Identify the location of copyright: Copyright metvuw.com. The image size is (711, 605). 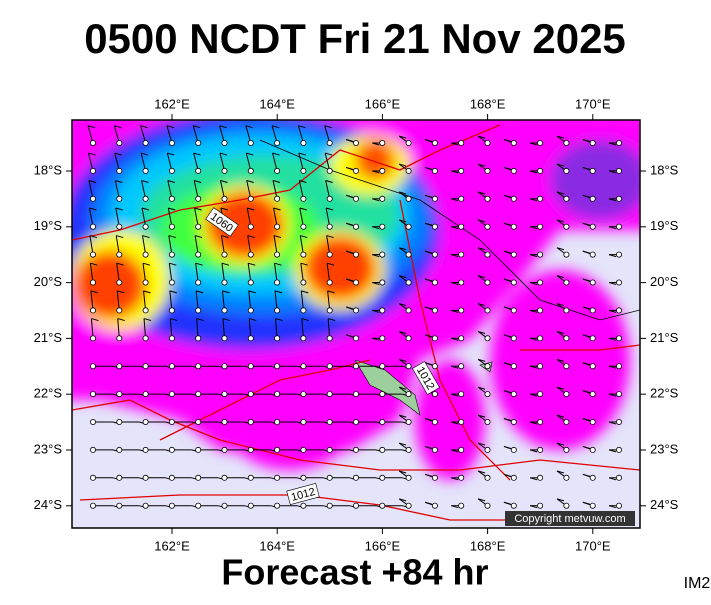
(569, 519).